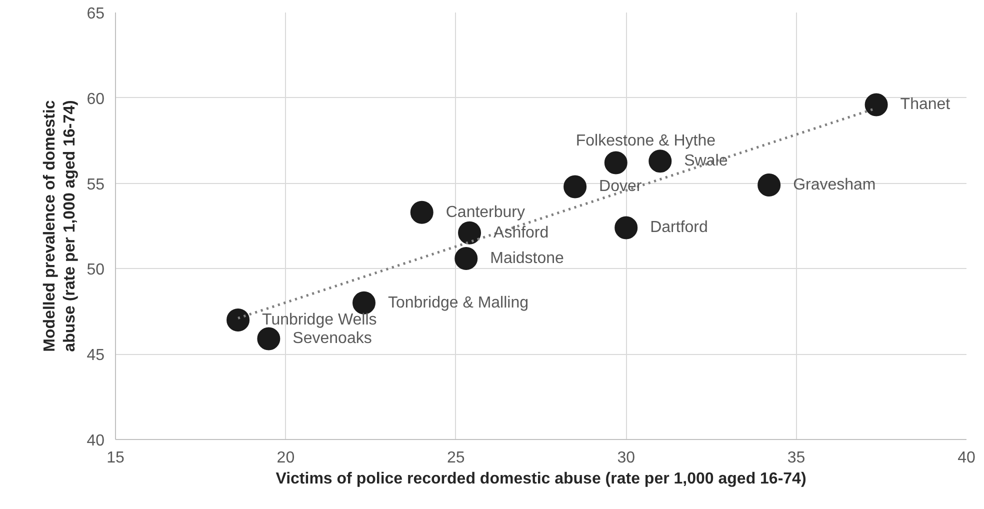 Image resolution: width=984 pixels, height=509 pixels. What do you see at coordinates (527, 258) in the screenshot?
I see `annotation: Maidstone` at bounding box center [527, 258].